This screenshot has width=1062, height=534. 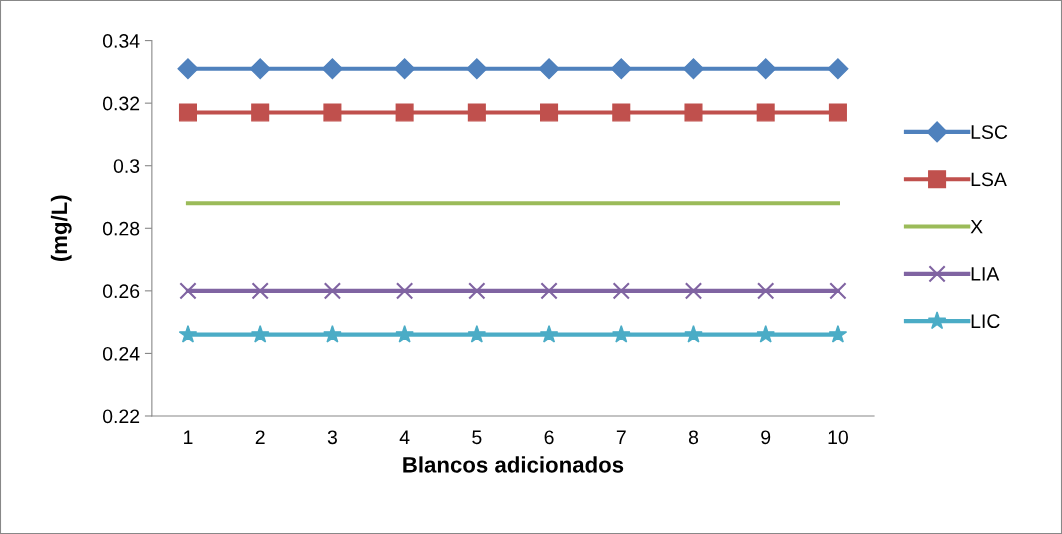 I want to click on y-tick-label: 0.3, so click(x=126, y=166).